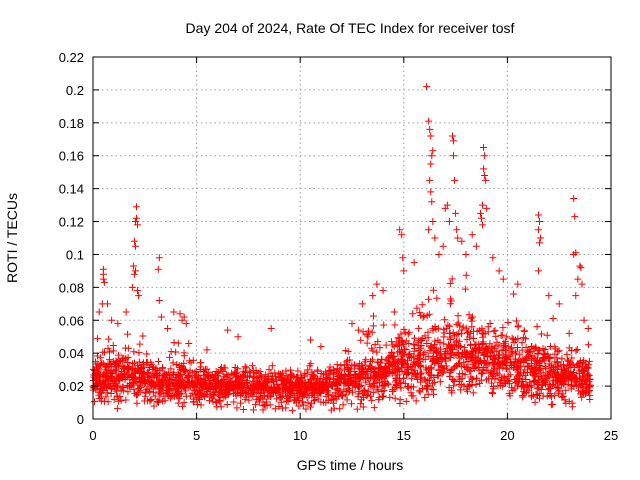 The height and width of the screenshot is (480, 640). Describe the element at coordinates (71, 386) in the screenshot. I see `y-tick-label: 0.02` at that location.